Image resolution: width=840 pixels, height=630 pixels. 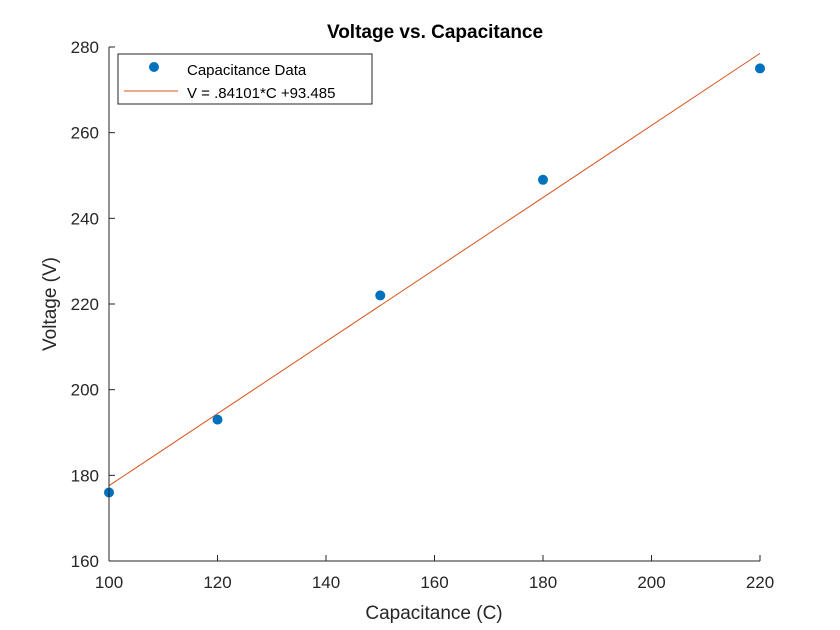 I want to click on legend-box, so click(x=245, y=79).